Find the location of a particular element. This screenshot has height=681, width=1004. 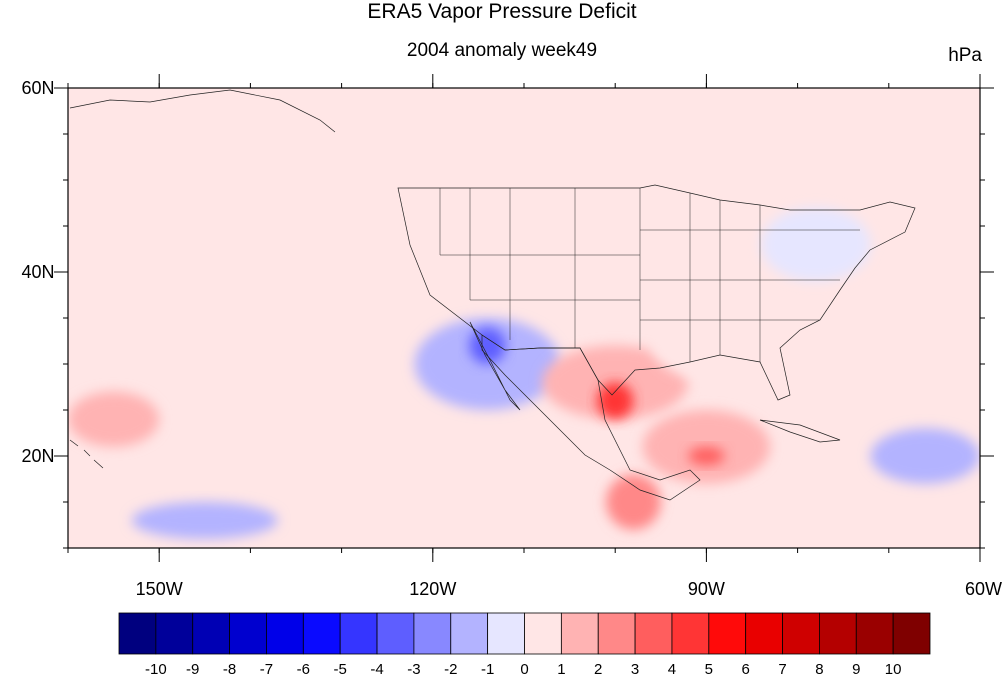

colorbar: -10 -9 -8 -7 -6 -5 -4 -3 -2 -1 0 1 2 3 4 5 6 7 8 9 10 is located at coordinates (524, 645).